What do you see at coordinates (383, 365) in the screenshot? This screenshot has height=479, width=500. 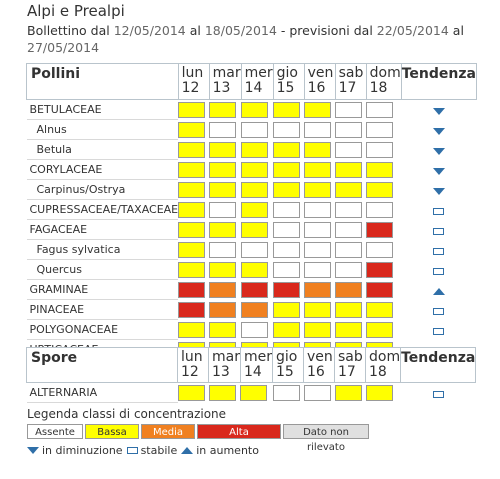 I see `day-header: dom 18` at bounding box center [383, 365].